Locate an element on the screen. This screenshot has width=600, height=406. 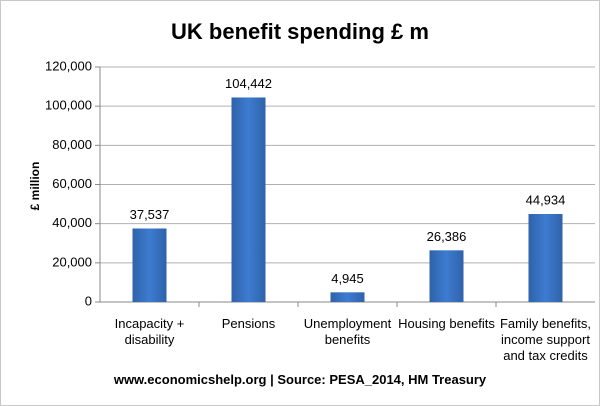
value-label: 26,386 is located at coordinates (447, 236).